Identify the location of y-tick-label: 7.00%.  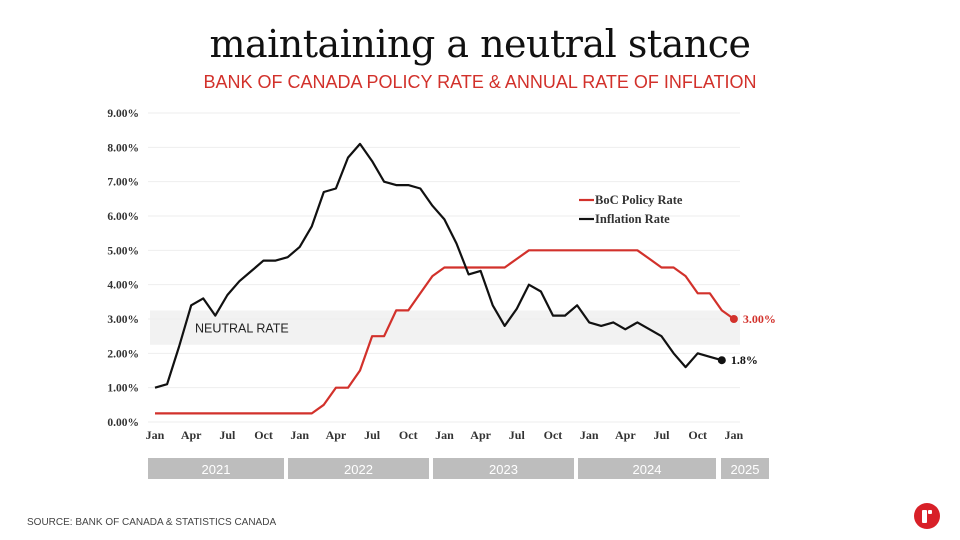
(123, 183).